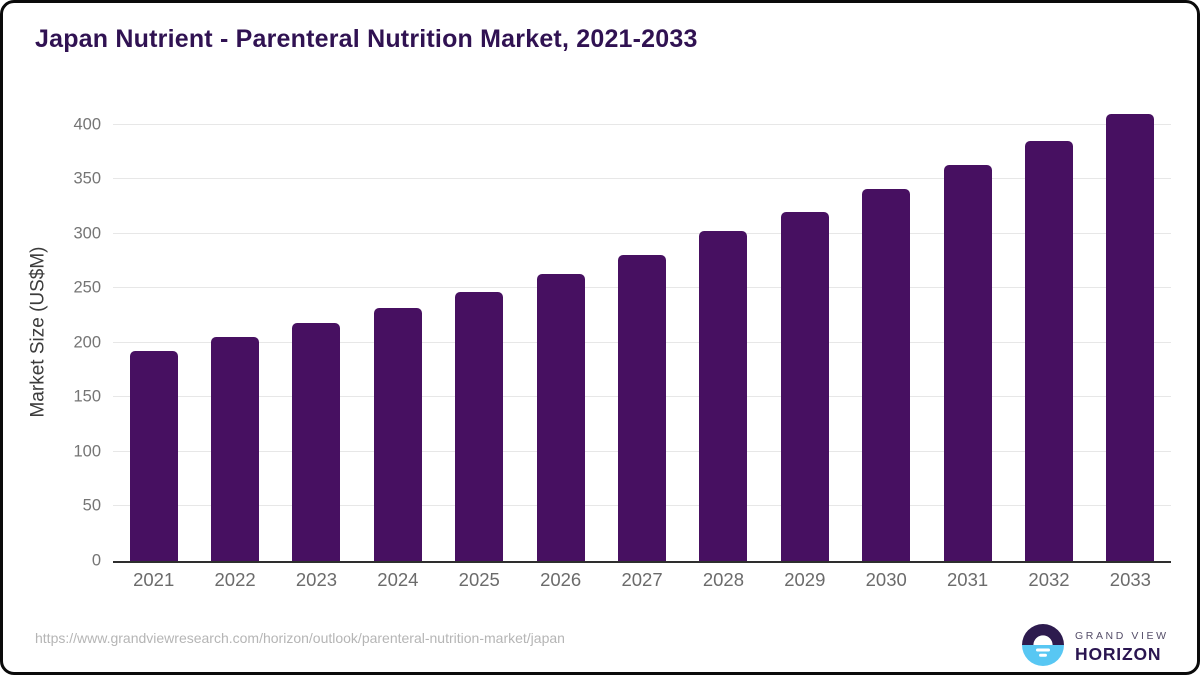 This screenshot has height=675, width=1200. I want to click on bar-2032, so click(1048, 351).